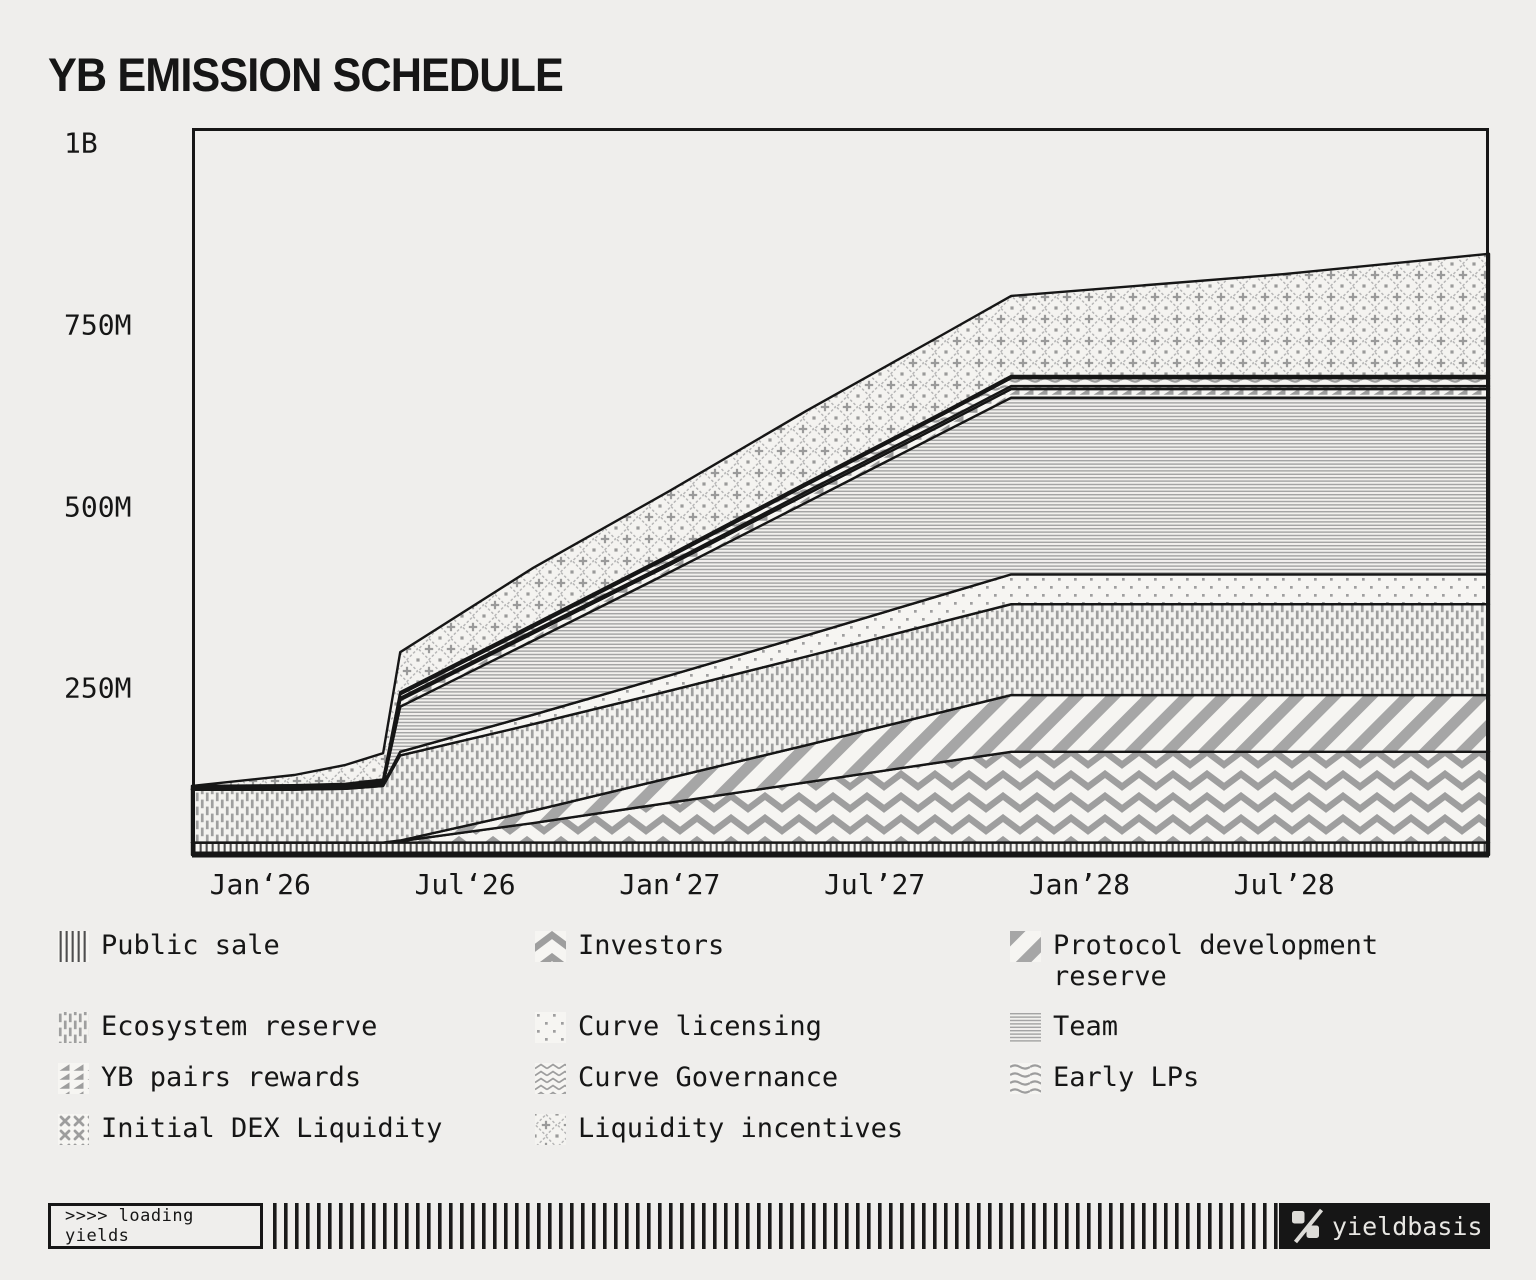 The image size is (1536, 1280). What do you see at coordinates (840, 797) in the screenshot?
I see `series-area-investors` at bounding box center [840, 797].